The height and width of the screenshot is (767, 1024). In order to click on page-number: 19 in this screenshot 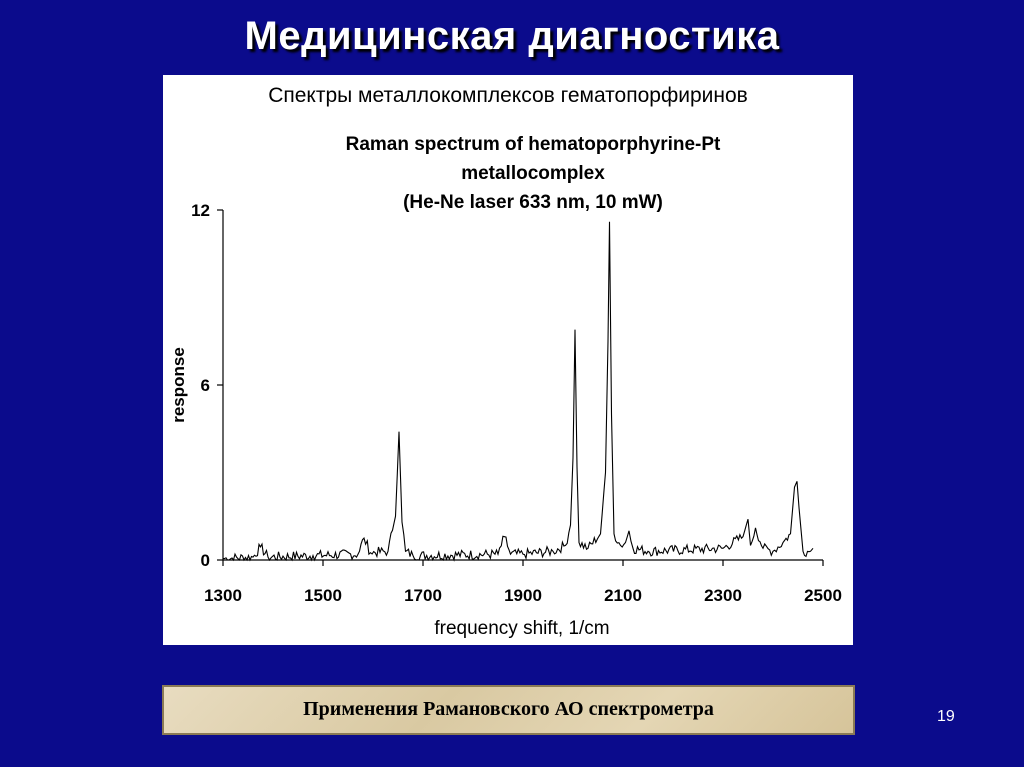, I will do `click(946, 716)`.